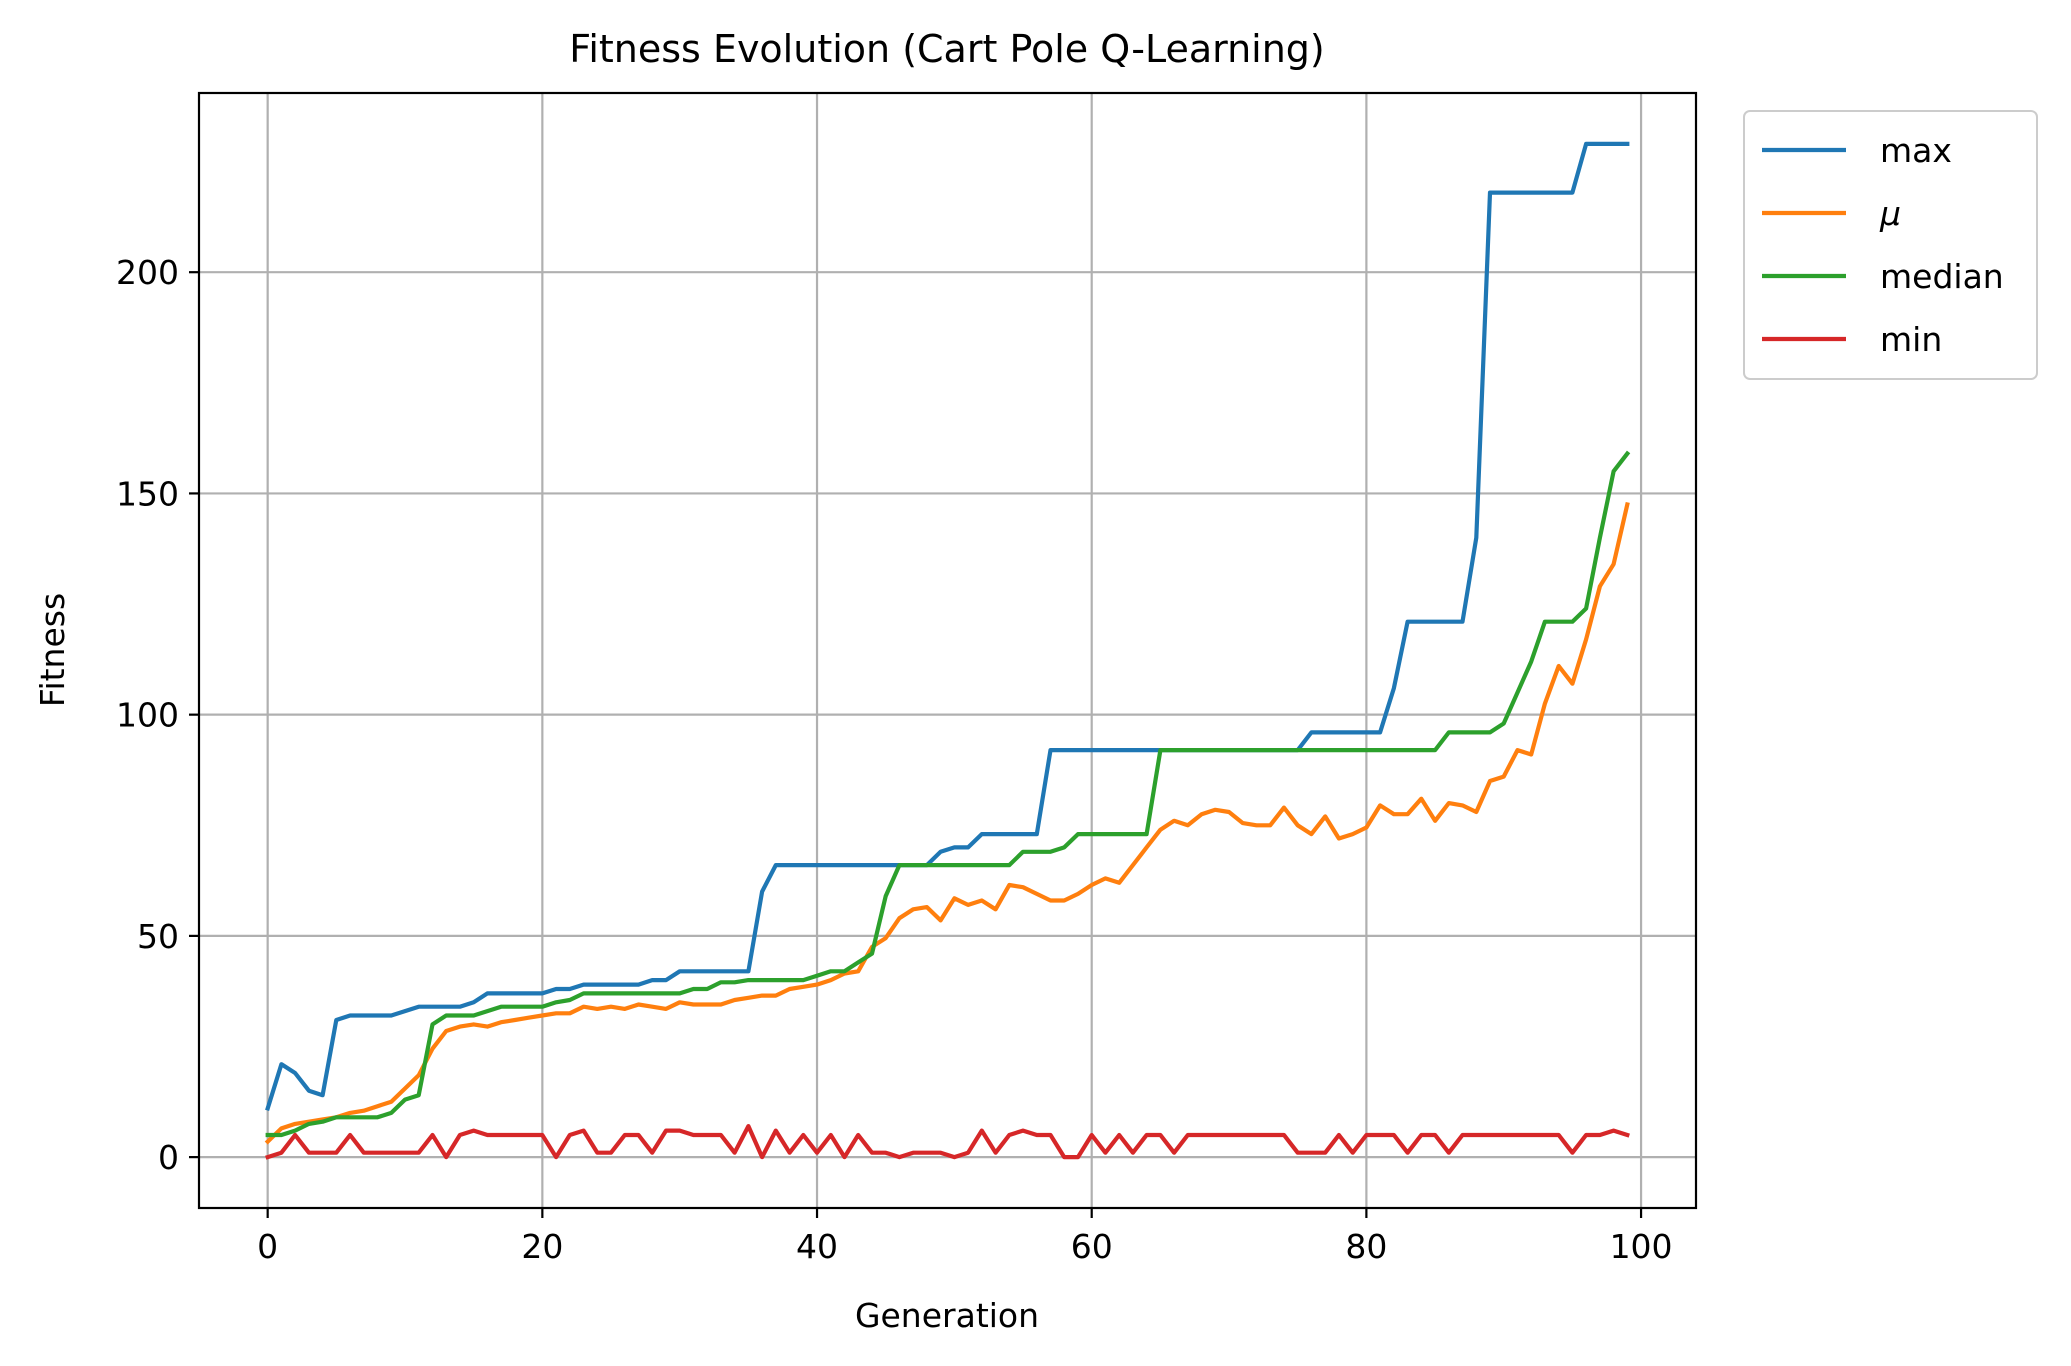 The width and height of the screenshot is (2071, 1366). I want to click on y-tick-label: 200, so click(147, 272).